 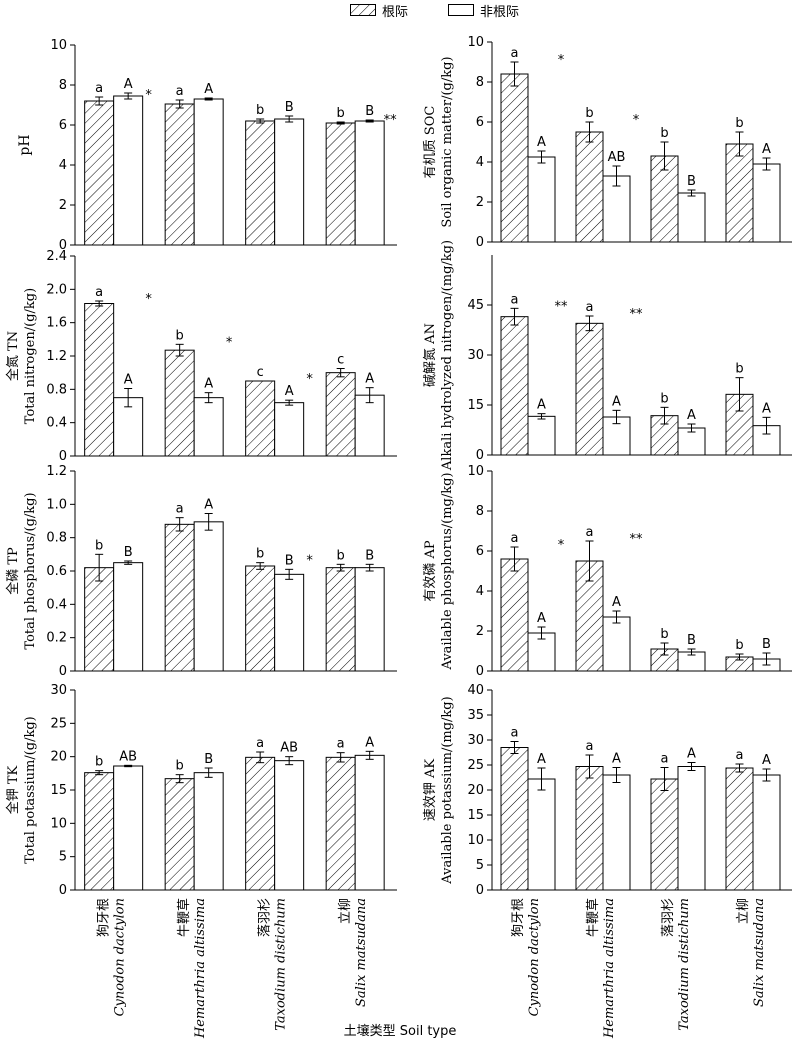 I want to click on panel-6-y-label-cn: 有效磷 AP, so click(x=430, y=571).